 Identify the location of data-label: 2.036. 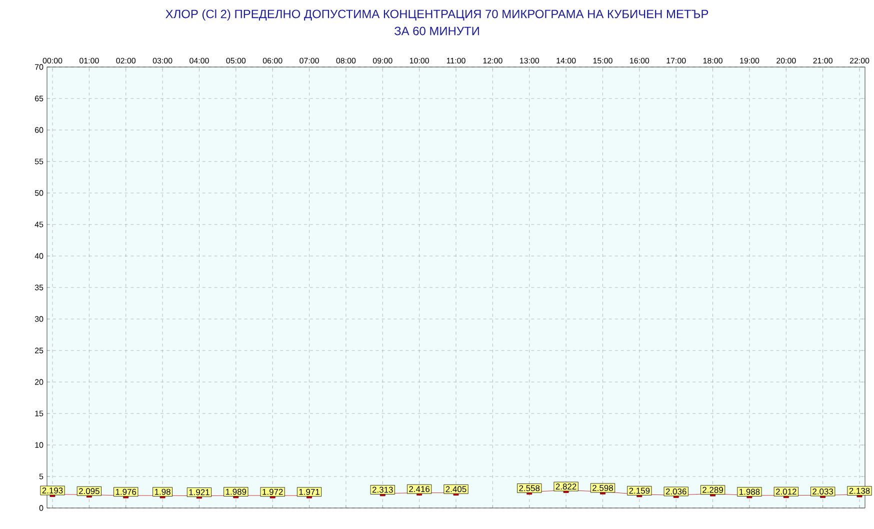
(676, 491).